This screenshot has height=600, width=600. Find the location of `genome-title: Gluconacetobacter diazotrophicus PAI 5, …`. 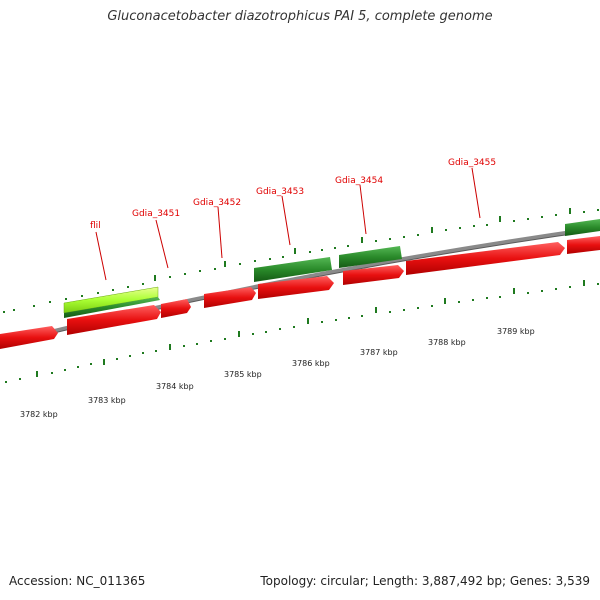

genome-title: Gluconacetobacter diazotrophicus PAI 5, … is located at coordinates (300, 16).